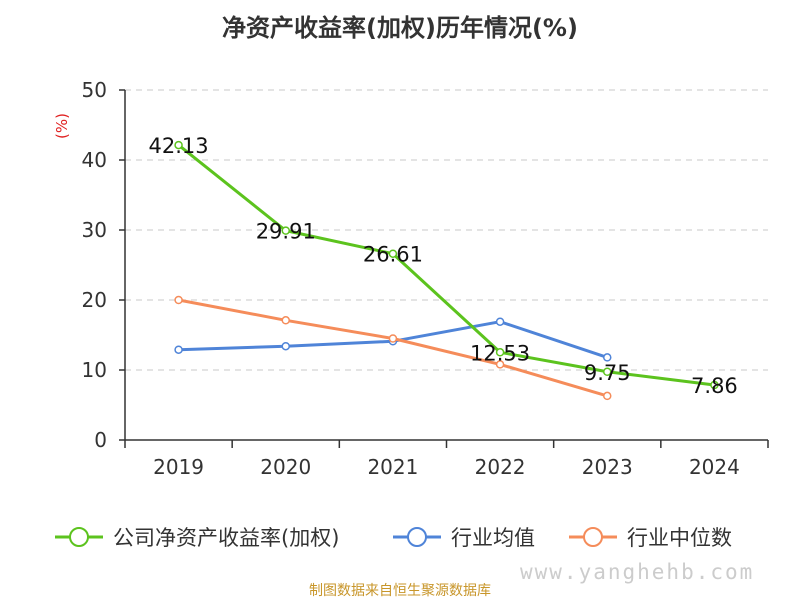  What do you see at coordinates (392, 467) in the screenshot?
I see `x-tick-label: 2021` at bounding box center [392, 467].